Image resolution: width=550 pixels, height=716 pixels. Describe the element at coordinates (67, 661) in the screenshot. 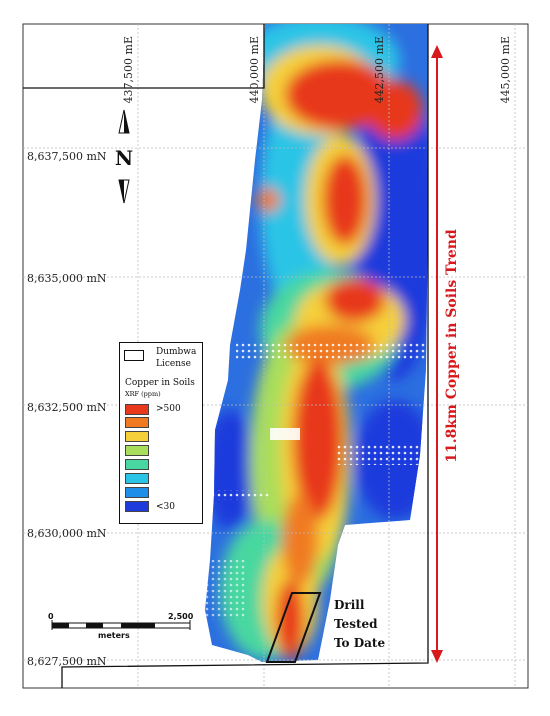

I see `northing-label: 8,627,500 mN` at that location.